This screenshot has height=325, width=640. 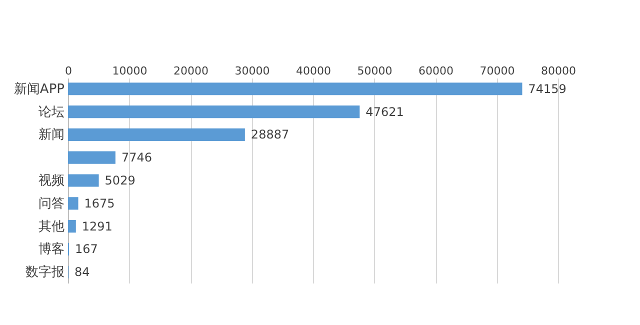 I want to click on data-label: 84, so click(x=82, y=272).